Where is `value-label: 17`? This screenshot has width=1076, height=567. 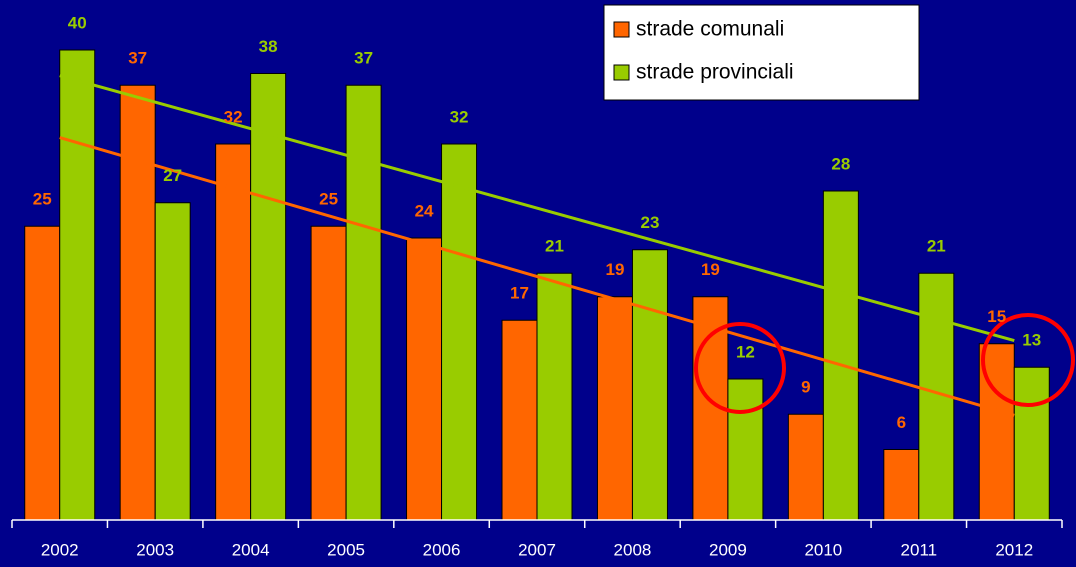
value-label: 17 is located at coordinates (519, 293).